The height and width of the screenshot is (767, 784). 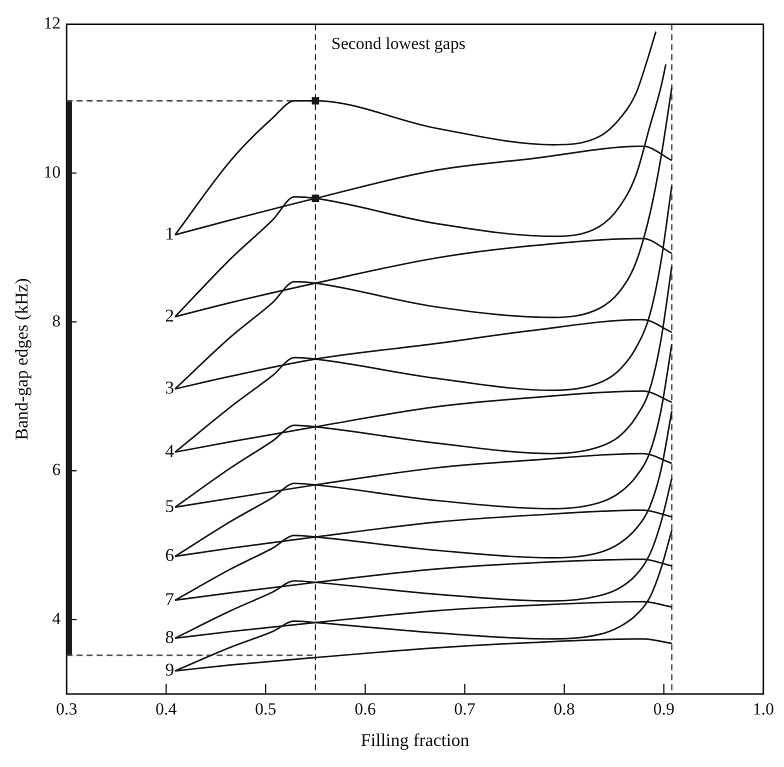 What do you see at coordinates (169, 450) in the screenshot?
I see `series-label: 4` at bounding box center [169, 450].